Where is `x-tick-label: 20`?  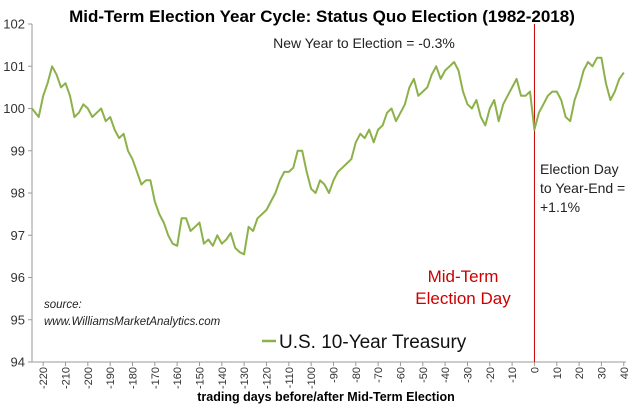
x-tick-label: 20 is located at coordinates (580, 373).